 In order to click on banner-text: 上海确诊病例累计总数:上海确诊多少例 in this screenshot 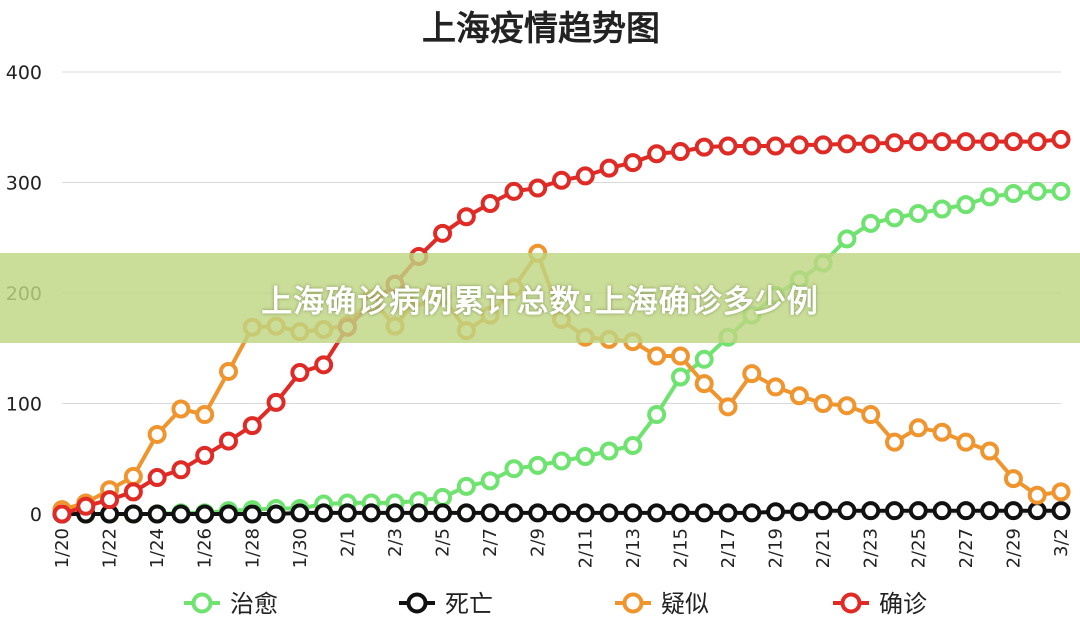, I will do `click(540, 301)`.